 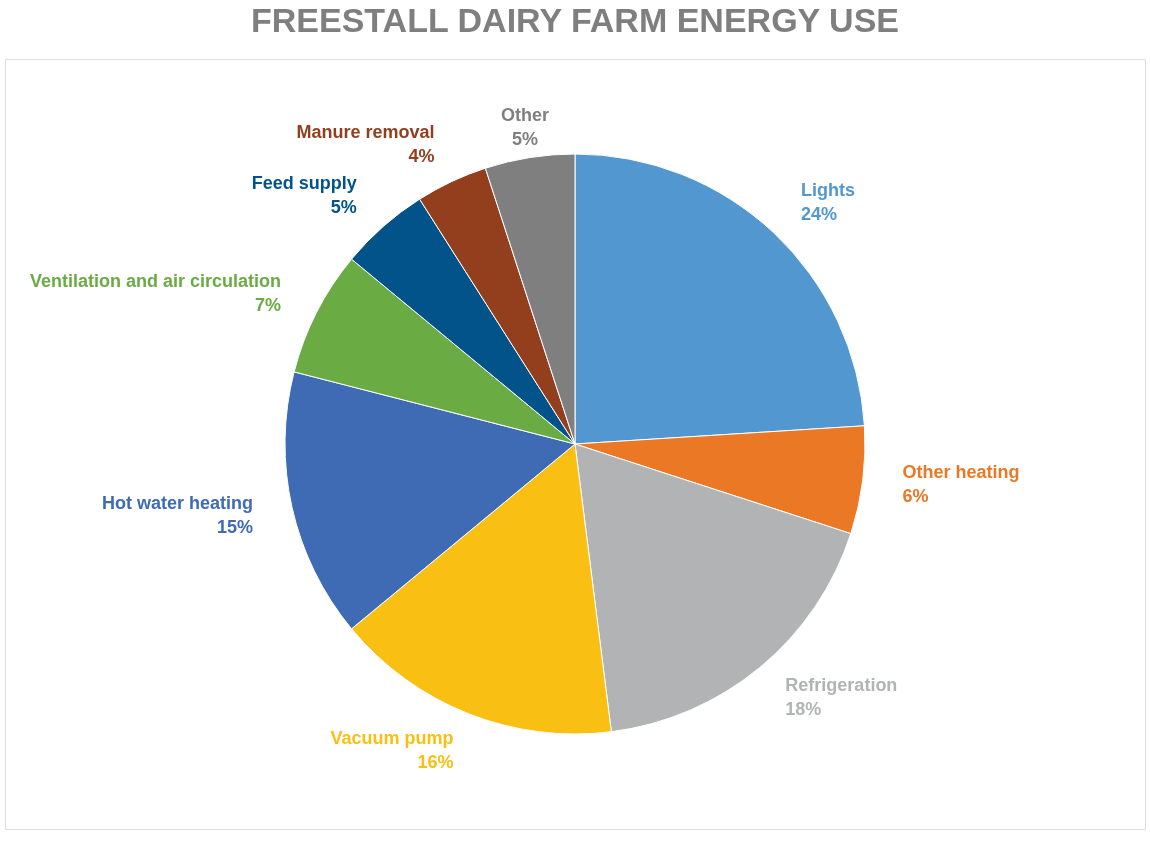 What do you see at coordinates (961, 472) in the screenshot?
I see `slice-label: Other heating` at bounding box center [961, 472].